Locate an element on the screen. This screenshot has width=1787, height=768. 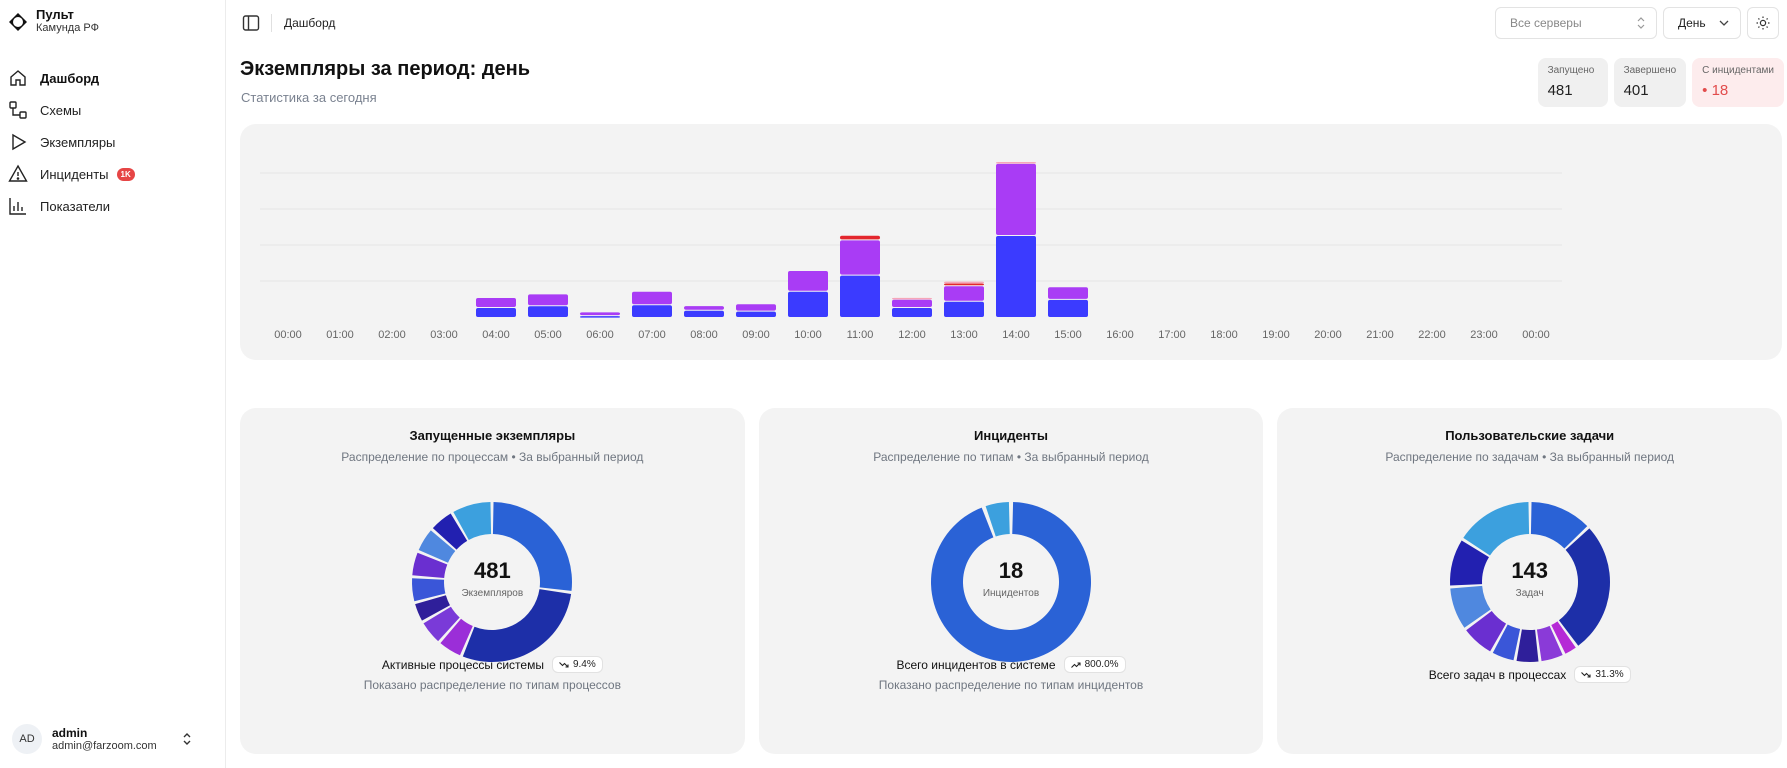
donut-center: 143 Задач is located at coordinates (1530, 578).